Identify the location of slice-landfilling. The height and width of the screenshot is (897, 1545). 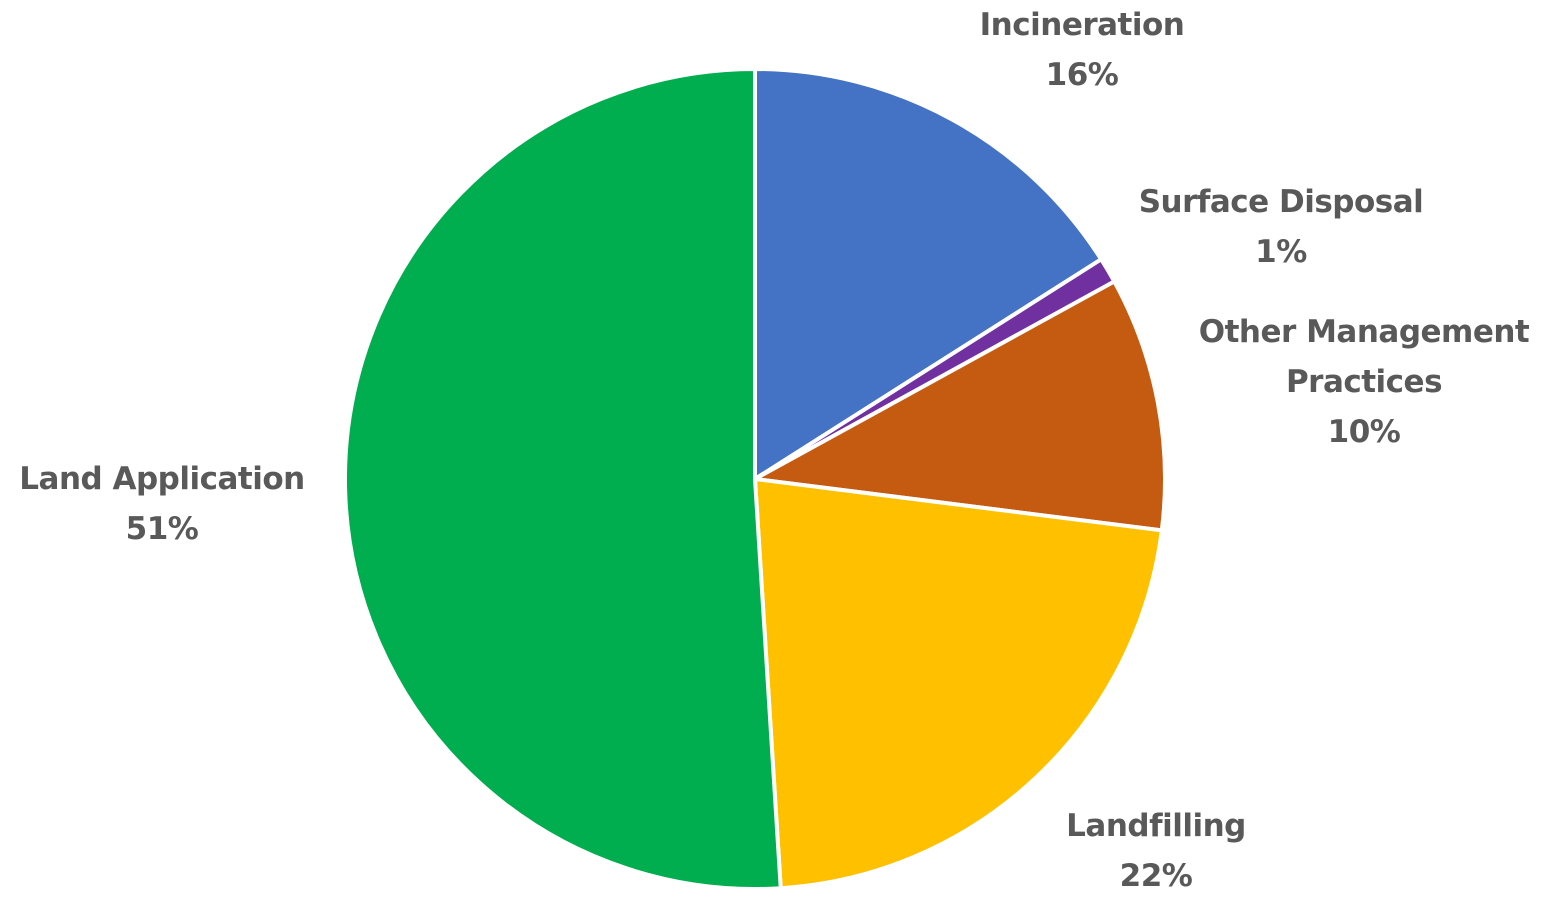
(958, 684).